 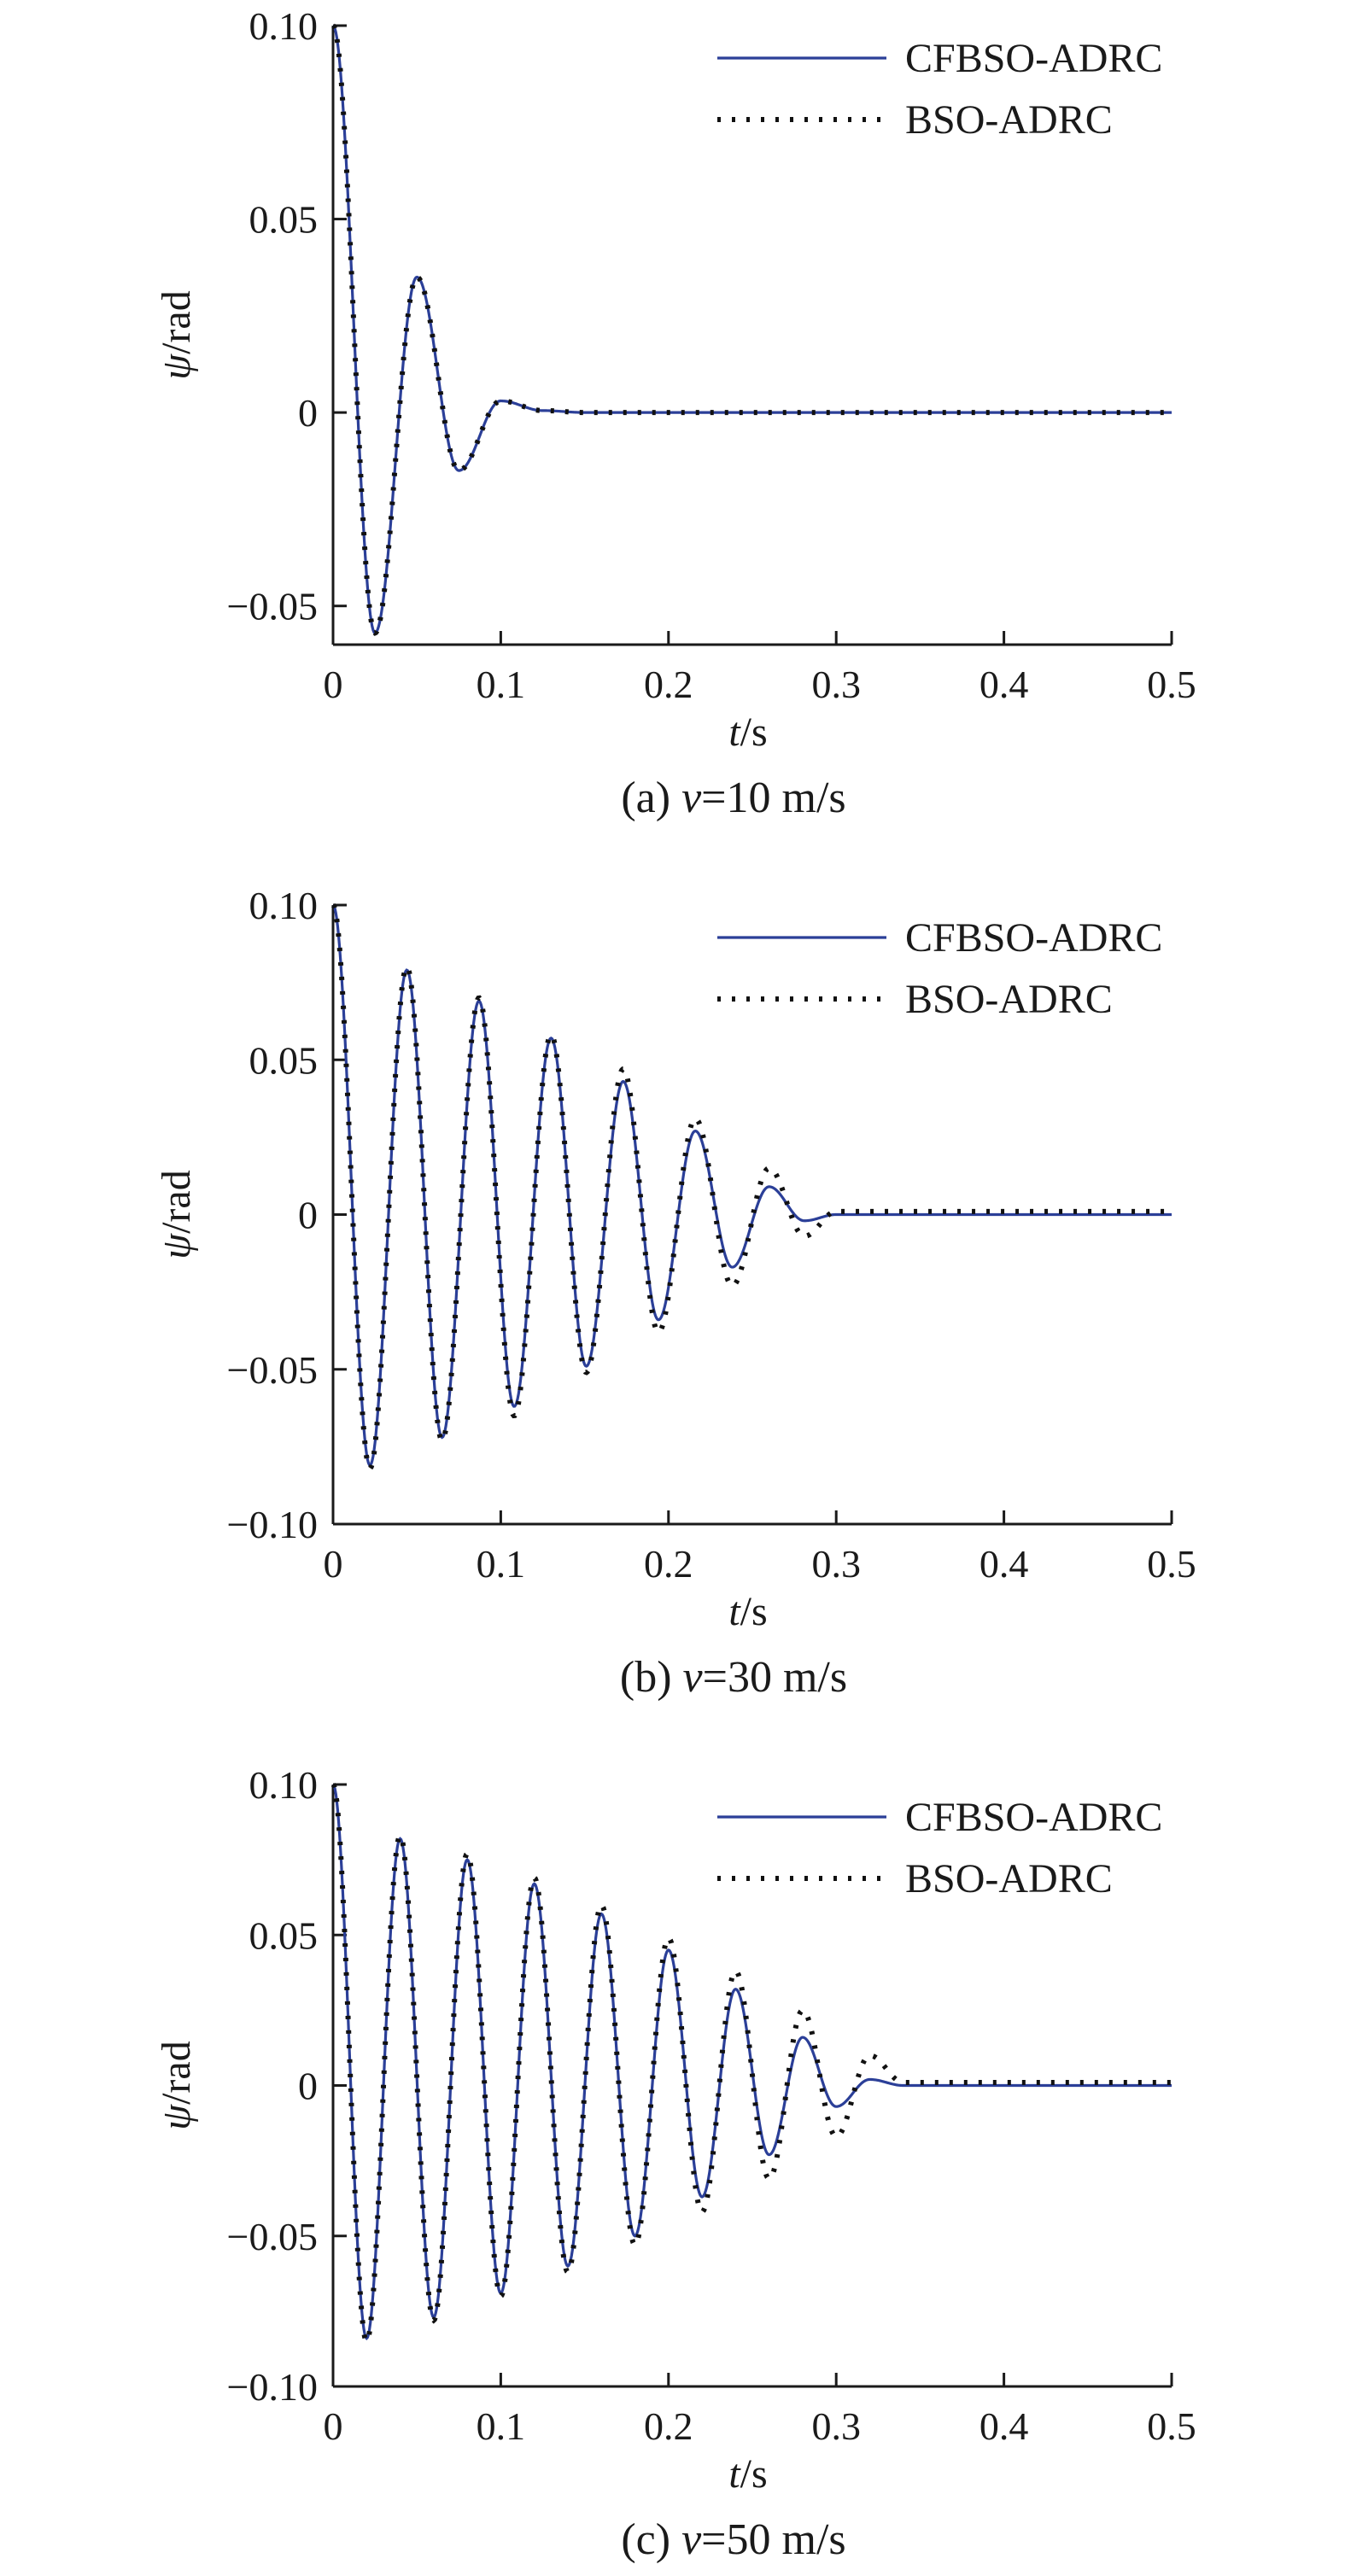 What do you see at coordinates (651, 2539) in the screenshot?
I see `caption-prefix: (c)` at bounding box center [651, 2539].